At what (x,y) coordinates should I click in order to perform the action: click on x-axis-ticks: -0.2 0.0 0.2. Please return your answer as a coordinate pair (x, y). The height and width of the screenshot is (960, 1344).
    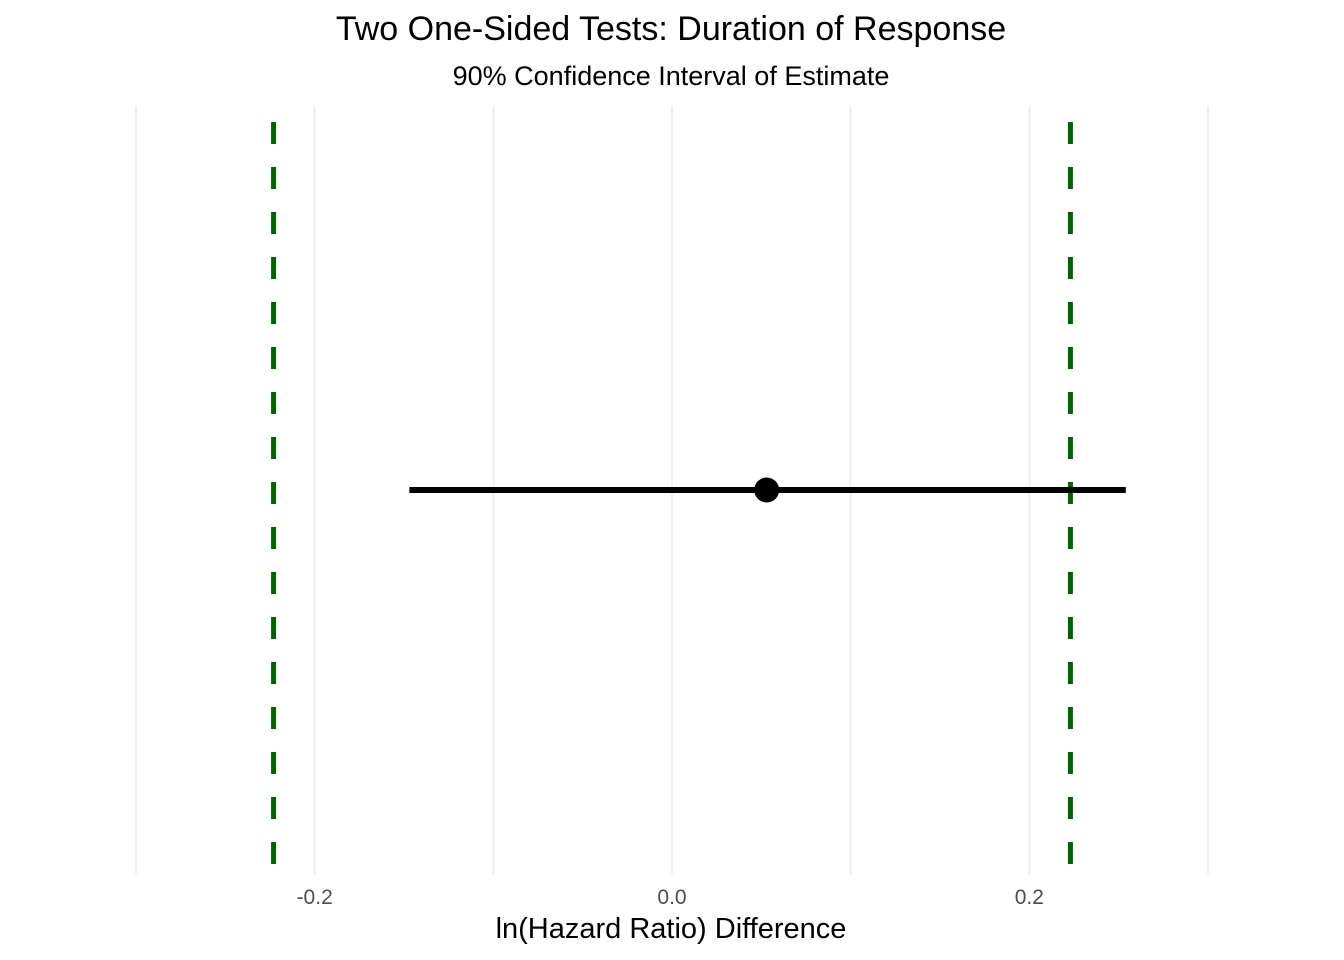
    Looking at the image, I should click on (670, 897).